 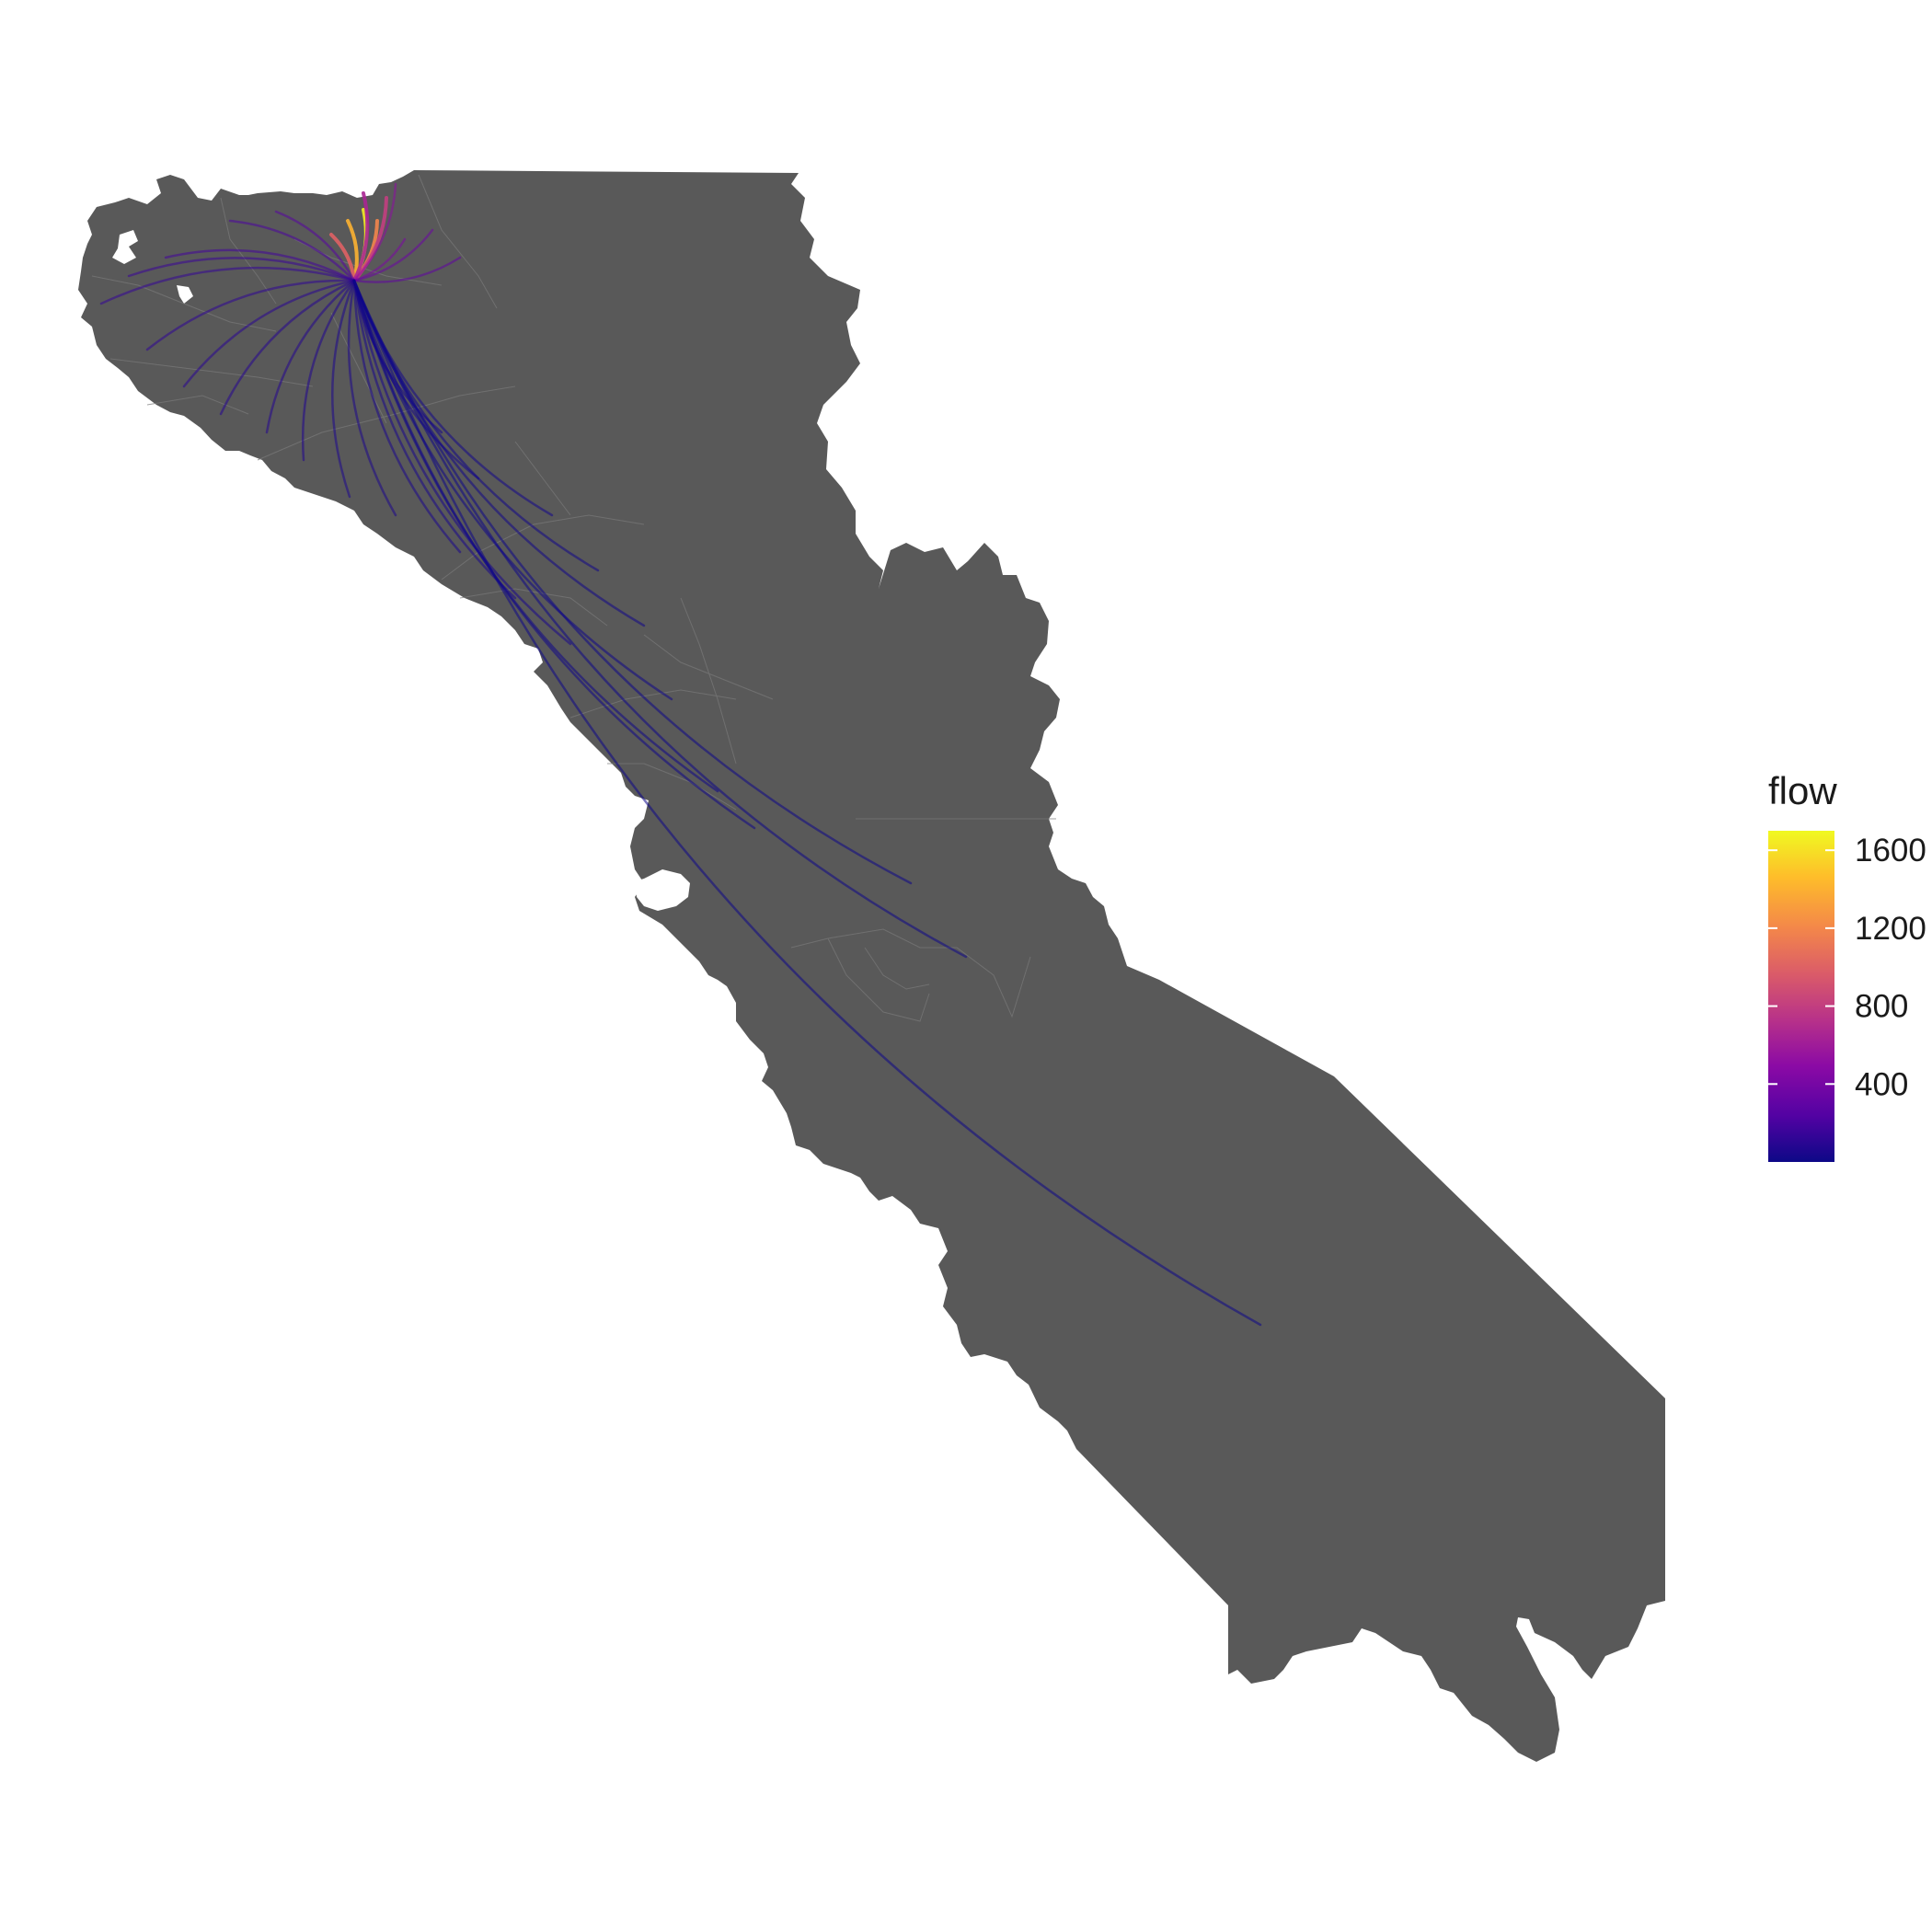 I want to click on legend-colorbar, so click(x=1801, y=997).